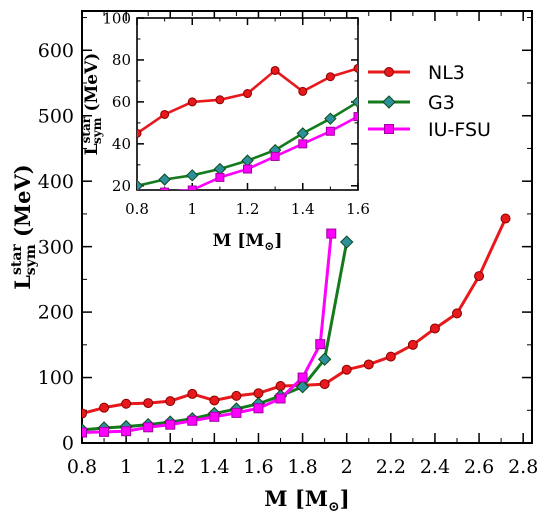 The height and width of the screenshot is (519, 550). Describe the element at coordinates (247, 151) in the screenshot. I see `inset-series-iu-fsu` at that location.